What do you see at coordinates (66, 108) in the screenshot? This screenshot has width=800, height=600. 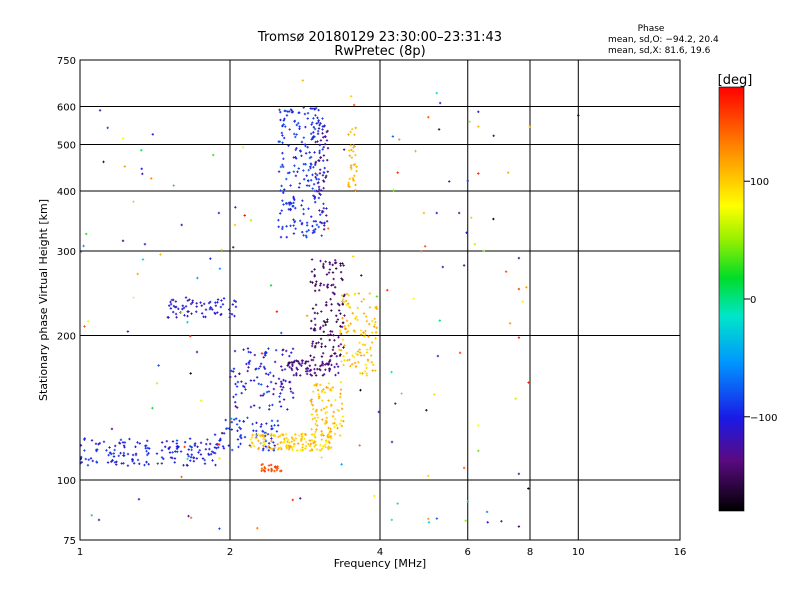 I see `y-tick-label: 600` at bounding box center [66, 108].